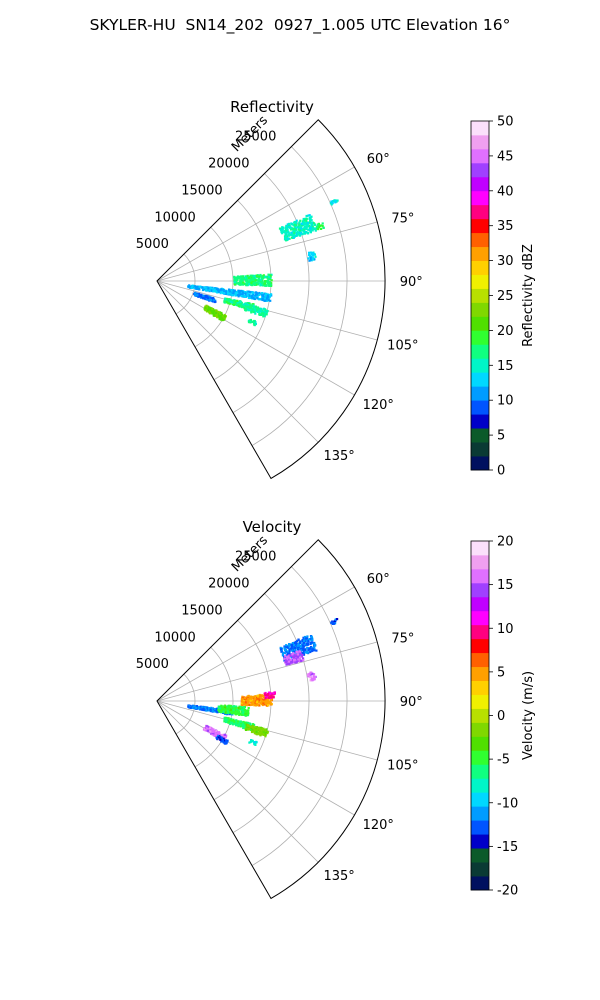 The height and width of the screenshot is (1000, 600). I want to click on sector-boundary, so click(271, 719).